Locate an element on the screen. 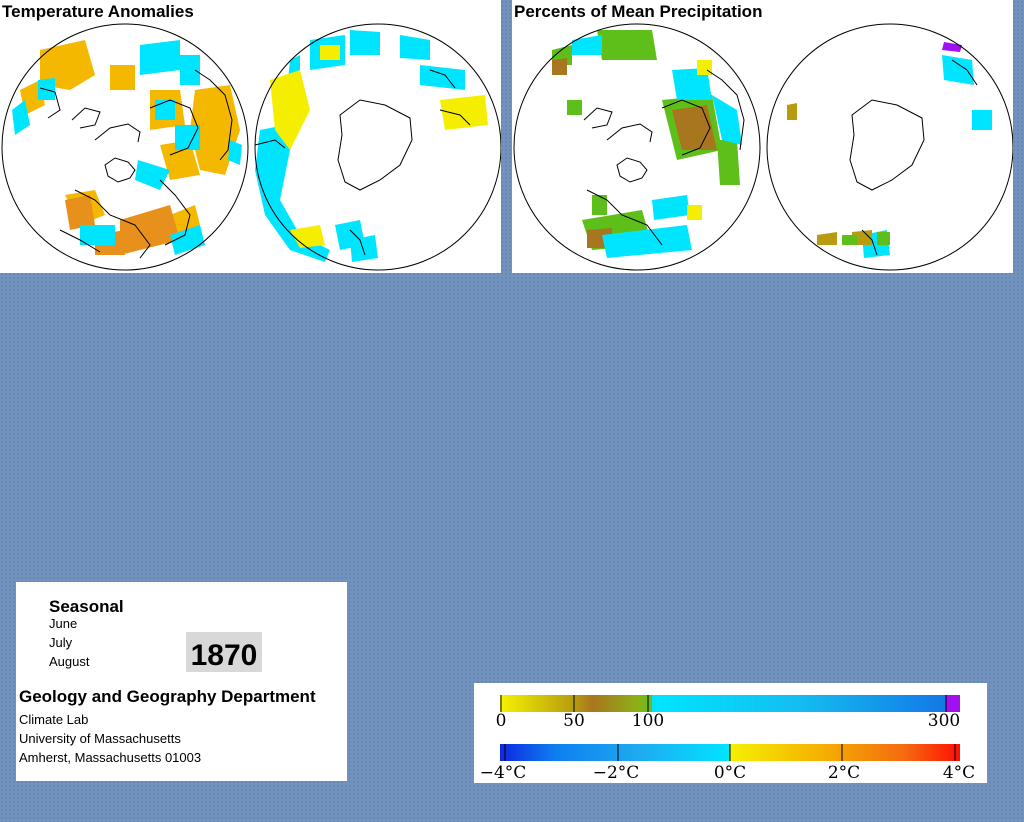 The image size is (1024, 822). month-label: June is located at coordinates (63, 623).